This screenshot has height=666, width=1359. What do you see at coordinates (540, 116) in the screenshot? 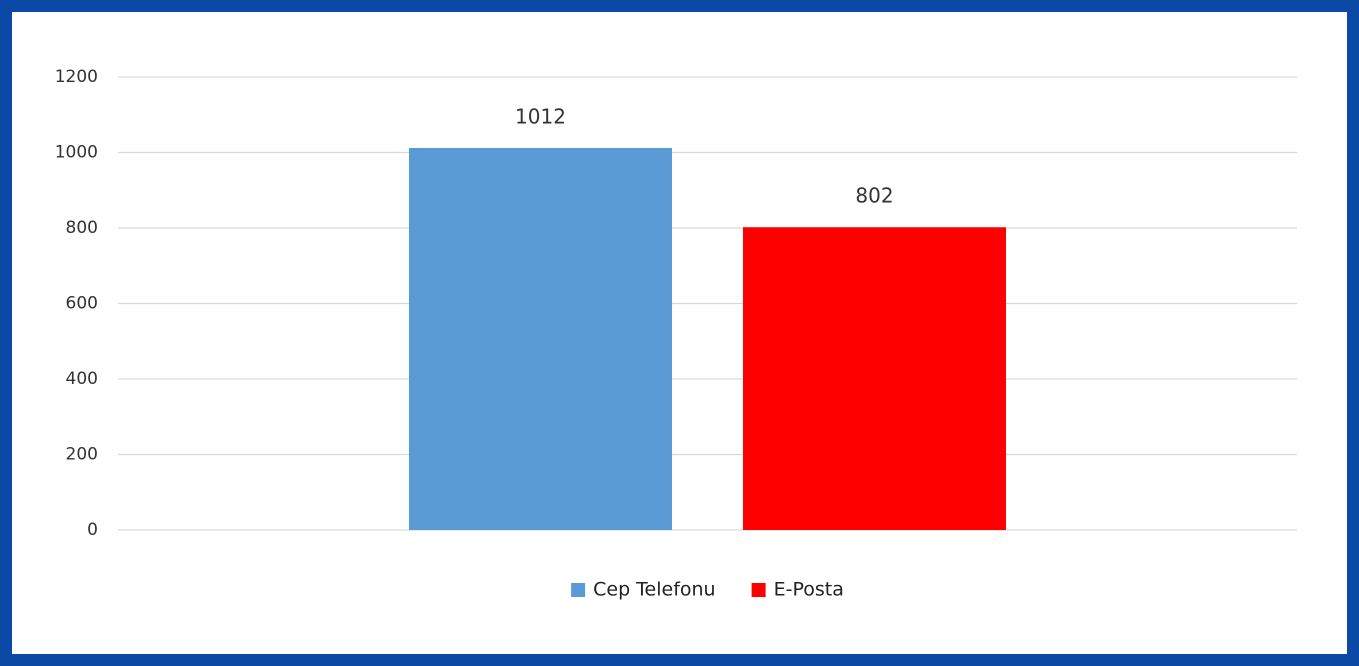
I see `data-label: 1012` at bounding box center [540, 116].